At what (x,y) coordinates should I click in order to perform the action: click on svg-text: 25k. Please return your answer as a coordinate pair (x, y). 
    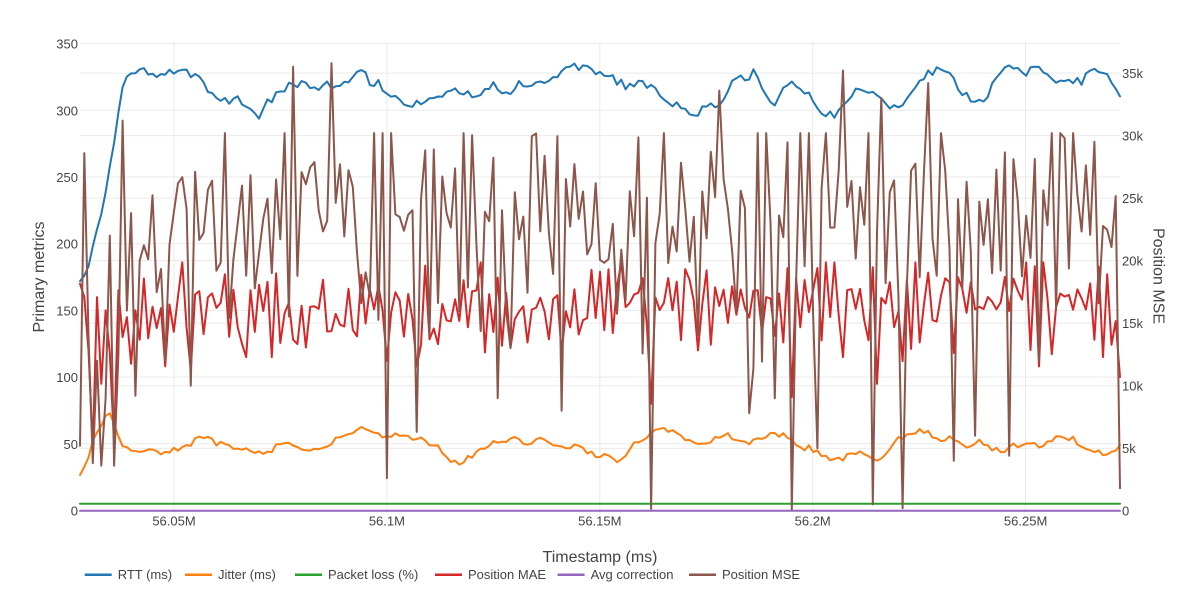
    Looking at the image, I should click on (1132, 198).